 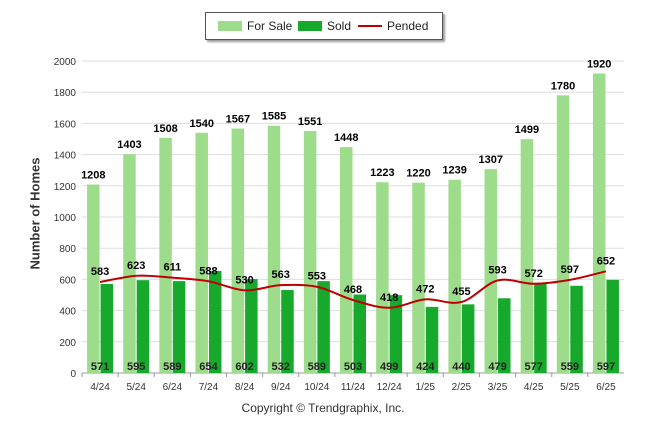 I want to click on pended-value-label: 468, so click(x=353, y=290).